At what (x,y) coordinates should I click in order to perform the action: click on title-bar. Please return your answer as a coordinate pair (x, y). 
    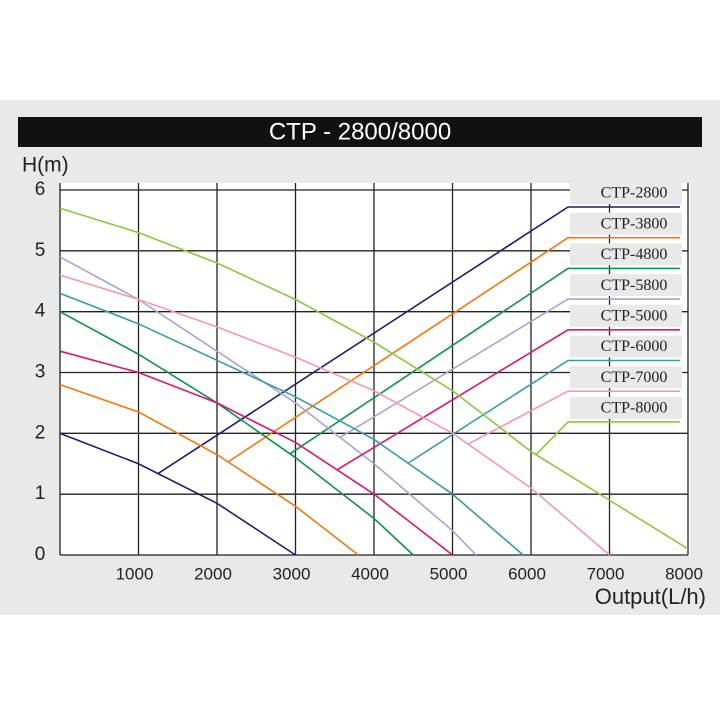
    Looking at the image, I should click on (360, 132).